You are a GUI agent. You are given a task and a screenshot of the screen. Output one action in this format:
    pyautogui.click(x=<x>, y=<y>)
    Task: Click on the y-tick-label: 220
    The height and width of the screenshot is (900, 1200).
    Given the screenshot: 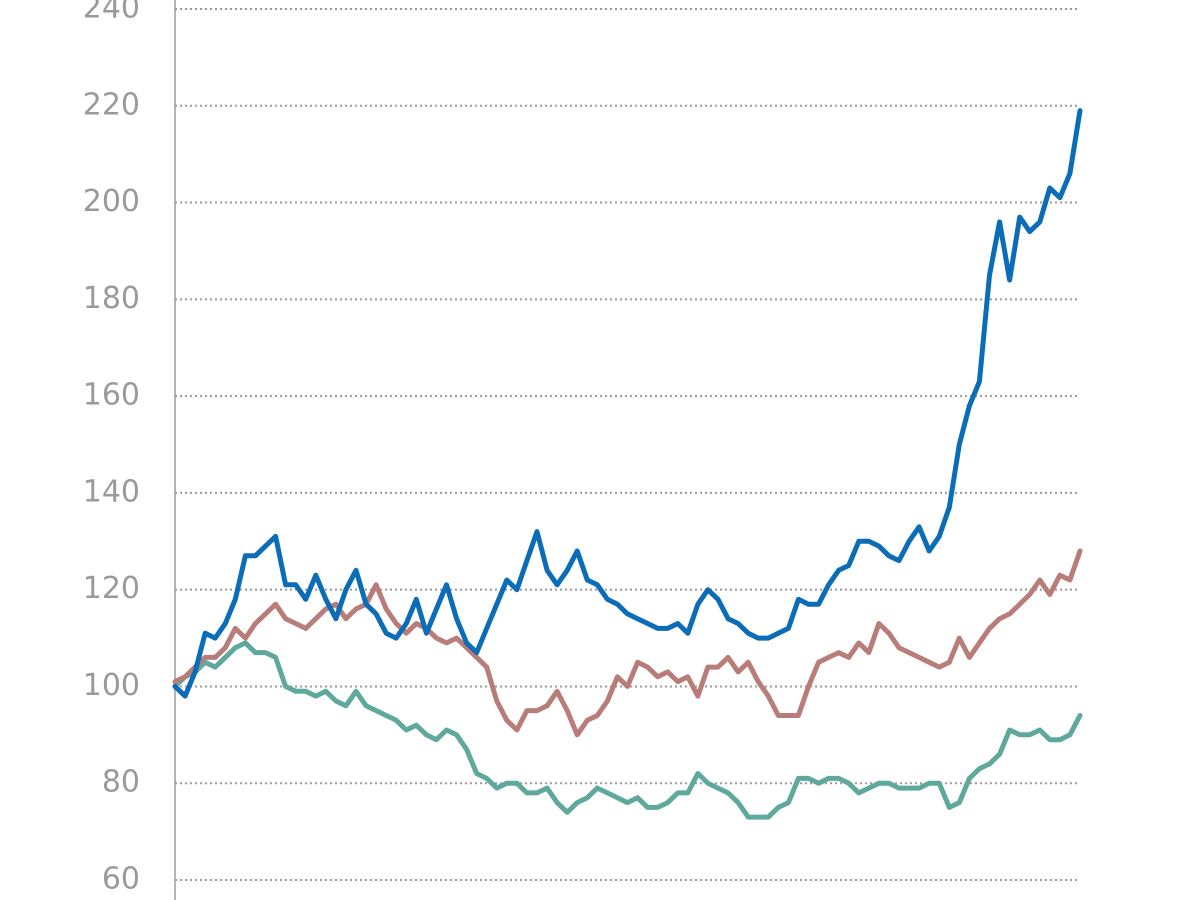 What is the action you would take?
    pyautogui.click(x=111, y=104)
    